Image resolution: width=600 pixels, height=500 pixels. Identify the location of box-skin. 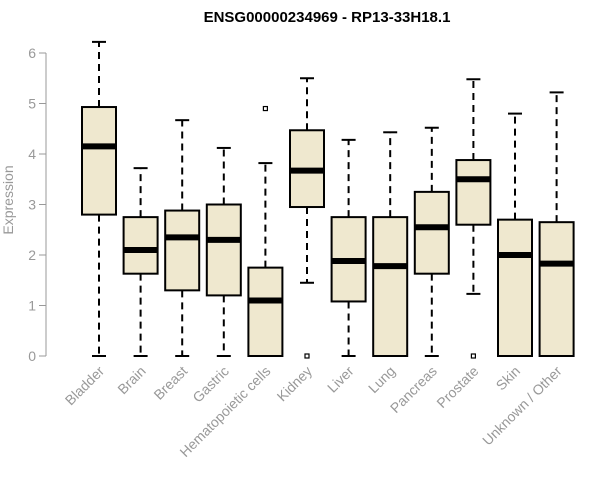
(515, 234).